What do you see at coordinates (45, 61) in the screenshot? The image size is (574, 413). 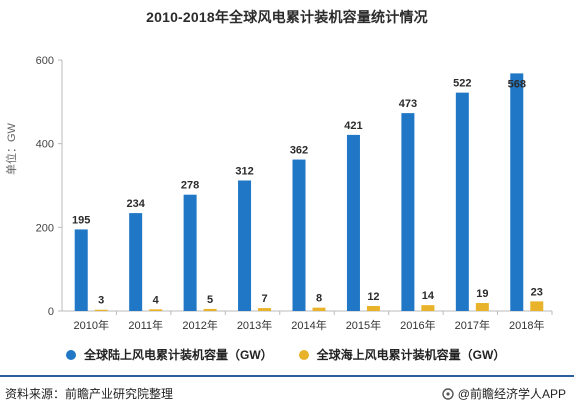 I see `y-tick-label: 600` at bounding box center [45, 61].